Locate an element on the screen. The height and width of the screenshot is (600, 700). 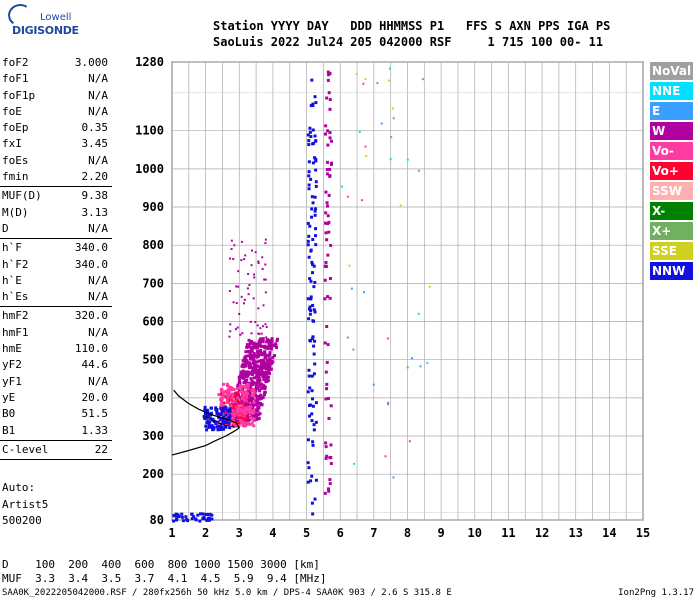
param-name: B0 is located at coordinates (9, 414).